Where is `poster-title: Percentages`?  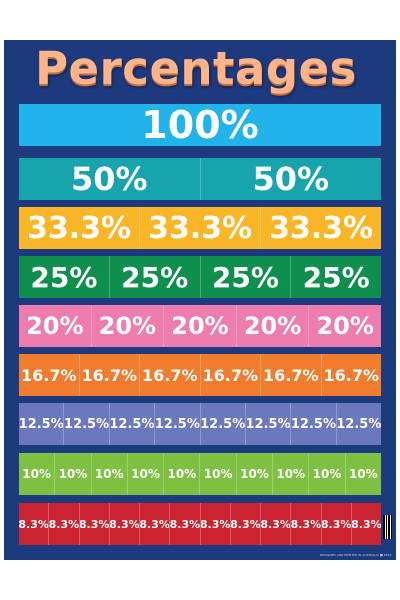 poster-title: Percentages is located at coordinates (196, 68).